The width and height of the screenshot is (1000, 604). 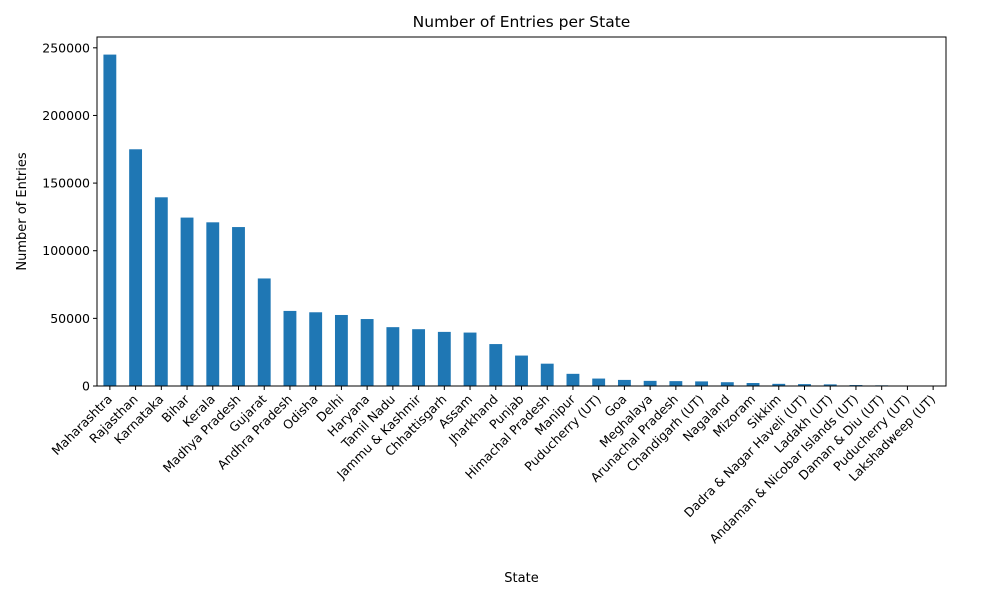 I want to click on y-tick-label: 50000, so click(x=70, y=318).